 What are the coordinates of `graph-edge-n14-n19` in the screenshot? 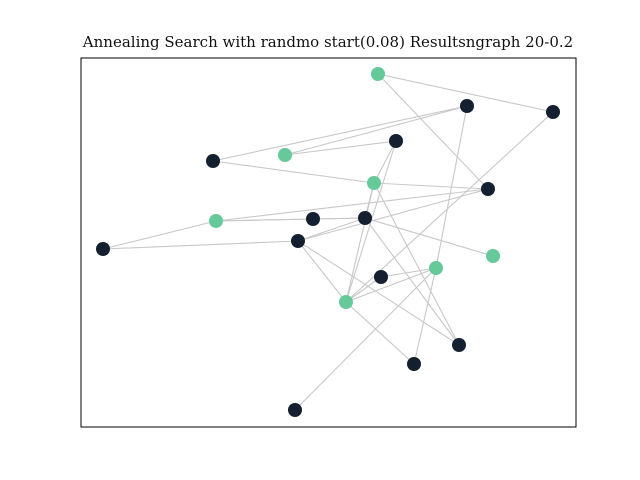 It's located at (365, 339).